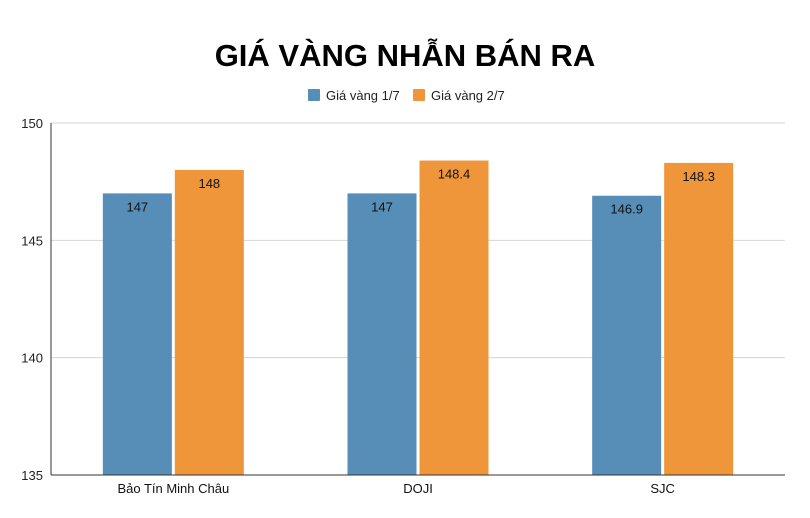 The width and height of the screenshot is (810, 518). I want to click on x-axis: Bảo Tín Minh Châu DOJI SJC, so click(418, 485).